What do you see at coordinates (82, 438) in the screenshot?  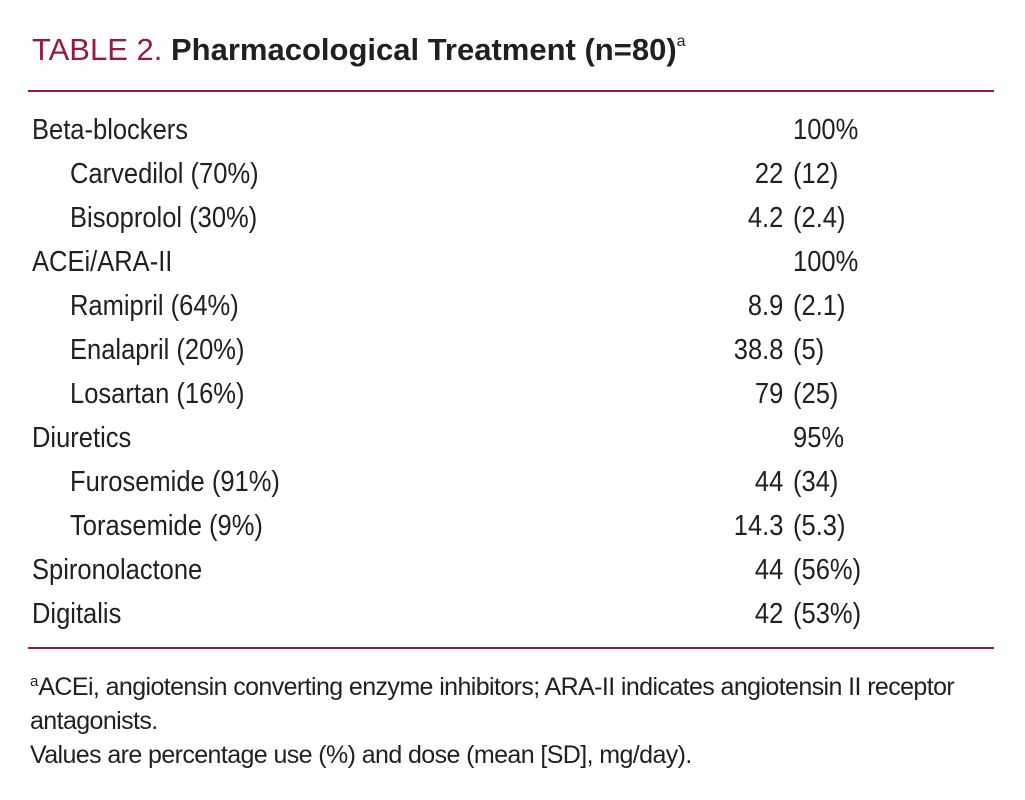 I see `row-label: Diuretics` at bounding box center [82, 438].